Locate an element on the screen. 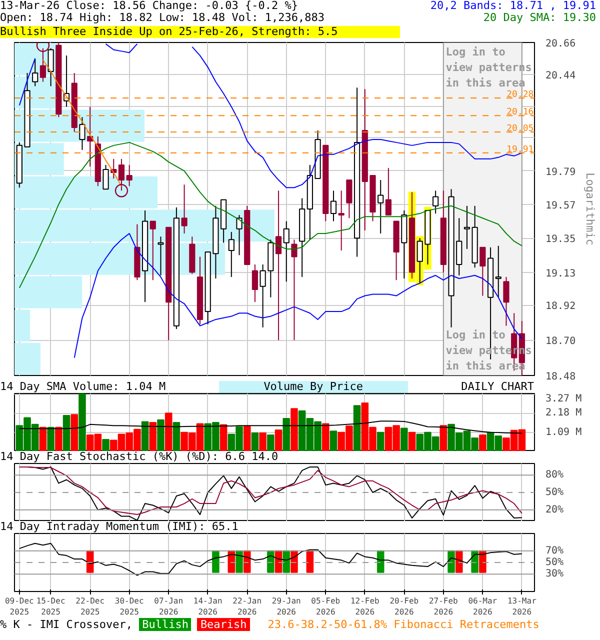 This screenshot has width=600, height=640. y-tick-label: 3.27 M is located at coordinates (564, 399).